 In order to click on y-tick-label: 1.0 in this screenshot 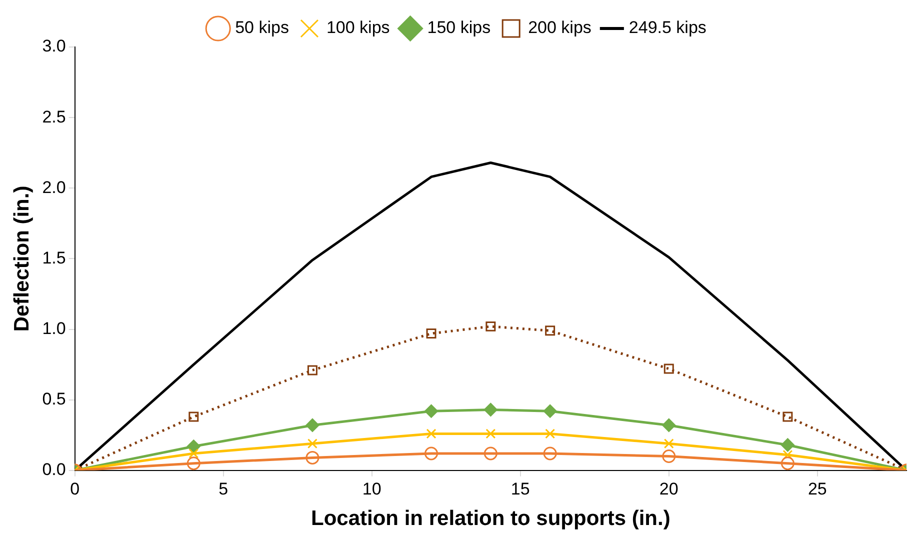, I will do `click(54, 328)`.